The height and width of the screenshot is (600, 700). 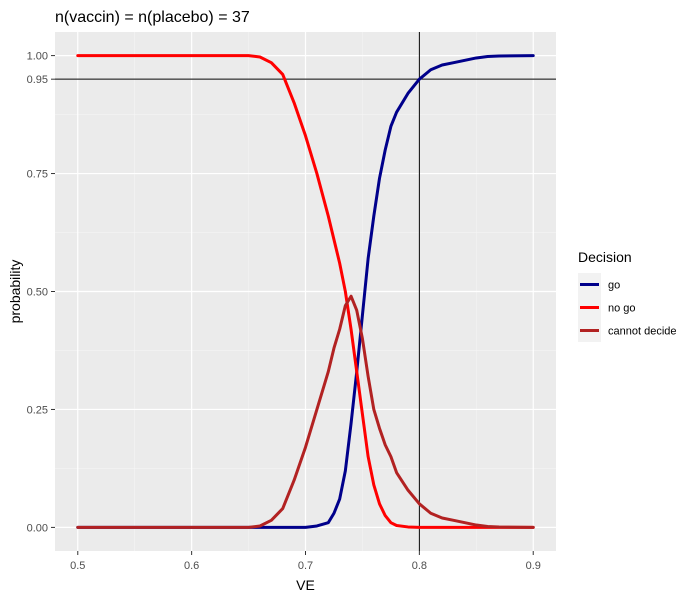 I want to click on x-tick-label: 0.5, so click(x=77, y=566).